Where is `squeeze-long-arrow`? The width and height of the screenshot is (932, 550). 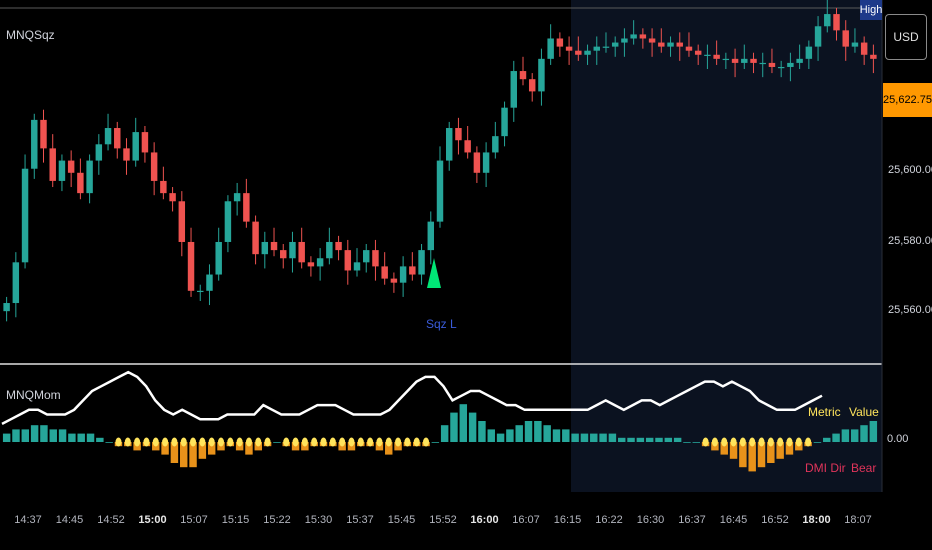 squeeze-long-arrow is located at coordinates (434, 273).